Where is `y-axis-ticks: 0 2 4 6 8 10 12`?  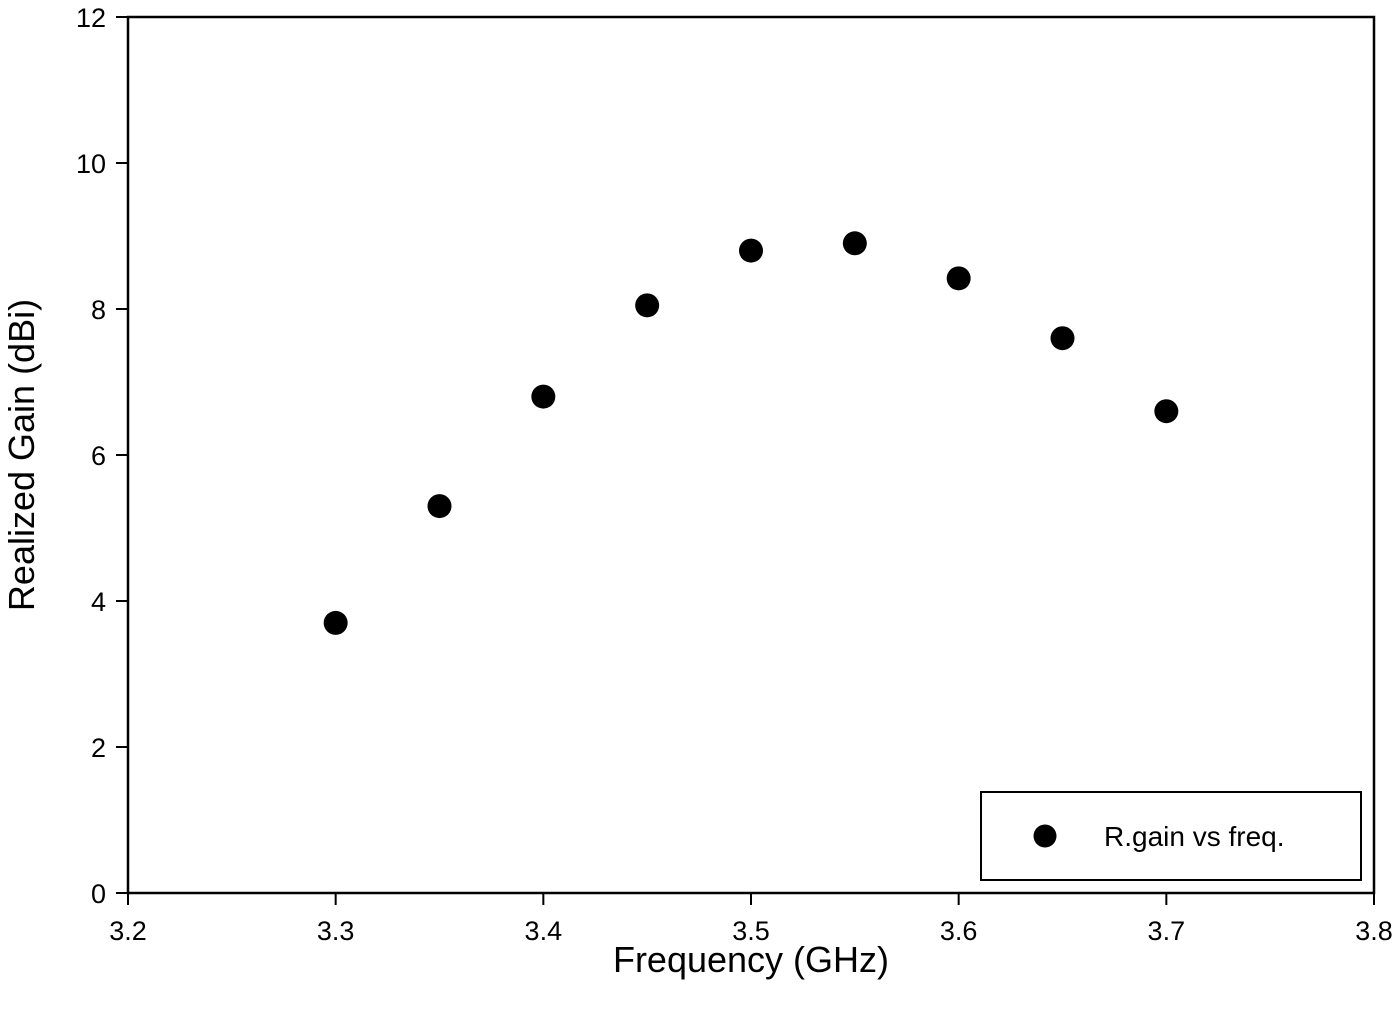 y-axis-ticks: 0 2 4 6 8 10 12 is located at coordinates (102, 456).